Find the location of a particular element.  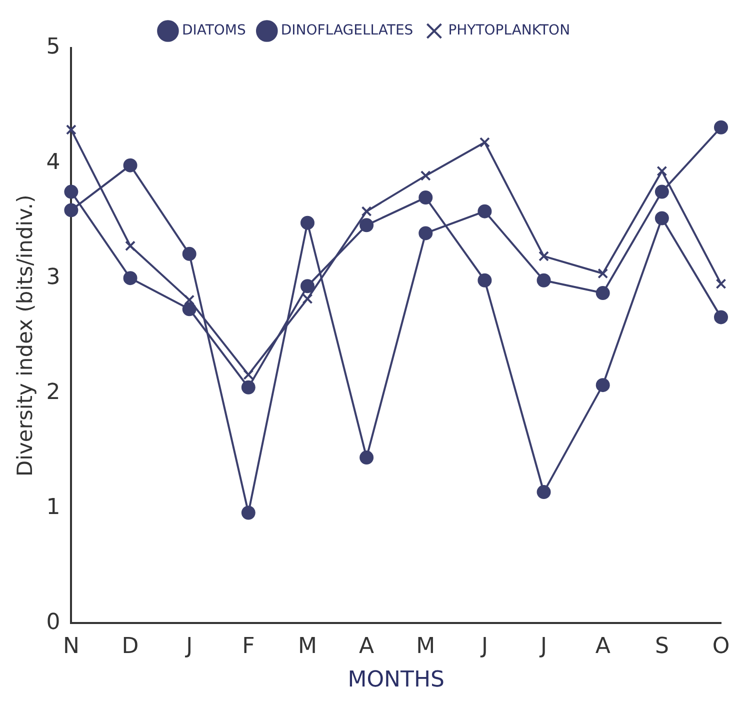

y-axis-title: Diversity index (bits/indiv.) is located at coordinates (25, 335).